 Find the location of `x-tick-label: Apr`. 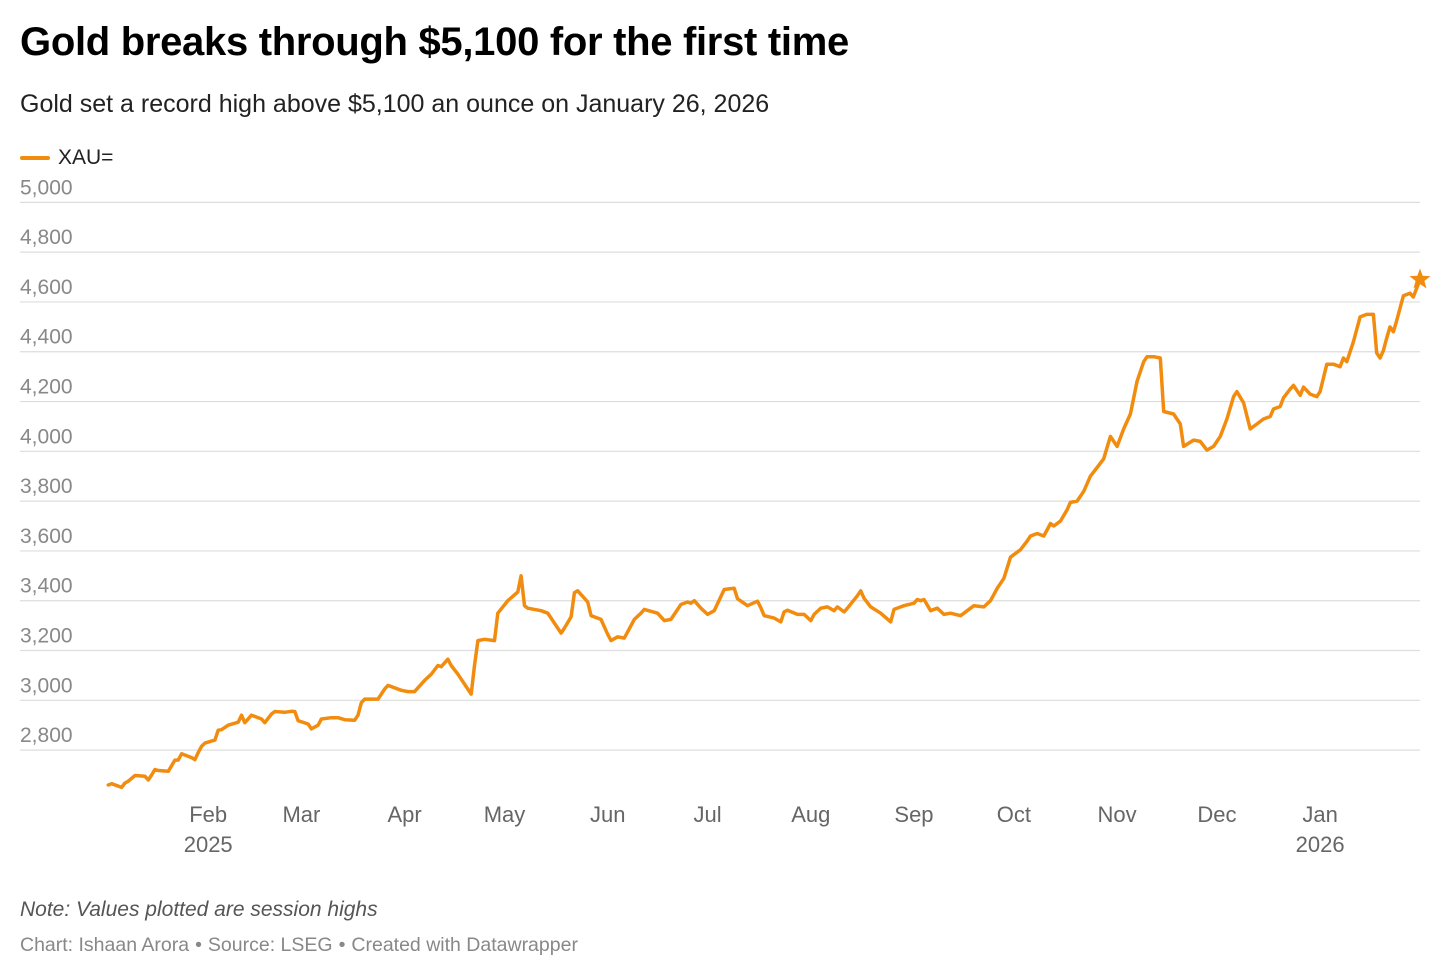

x-tick-label: Apr is located at coordinates (404, 814).